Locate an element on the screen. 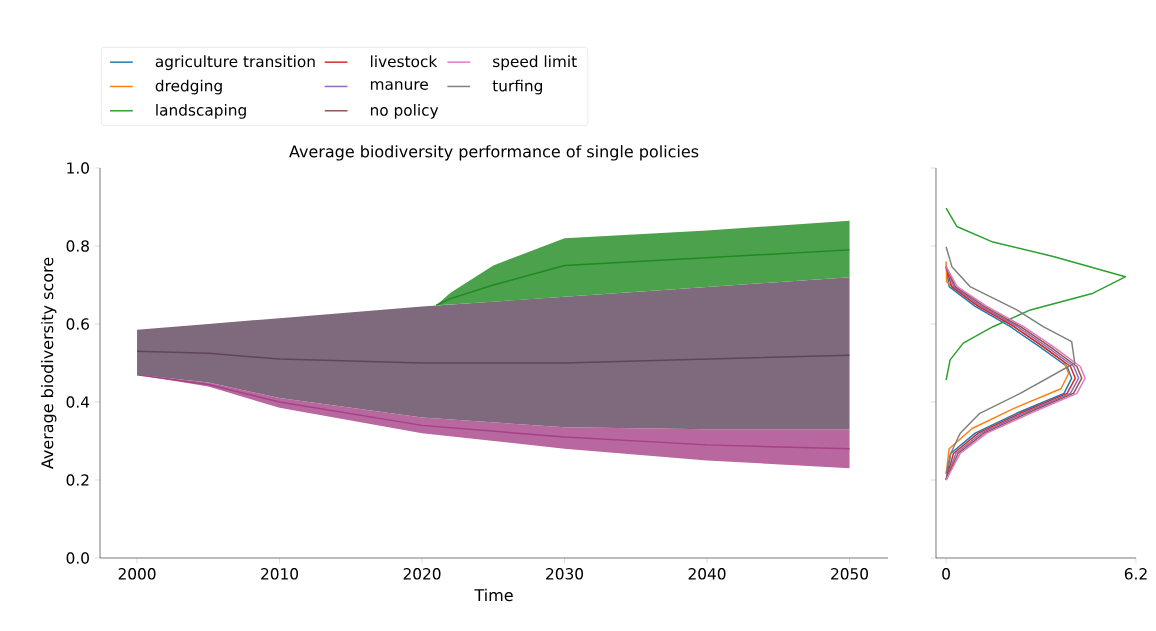 Image resolution: width=1156 pixels, height=631 pixels. x-tick-label: 2050 is located at coordinates (850, 574).